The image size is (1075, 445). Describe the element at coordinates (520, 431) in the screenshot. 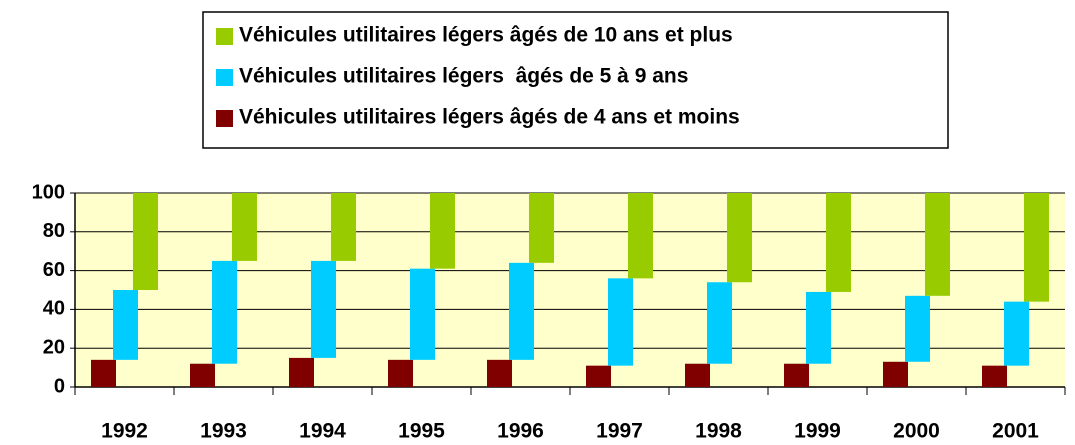

I see `x-tick-label: 1996` at that location.